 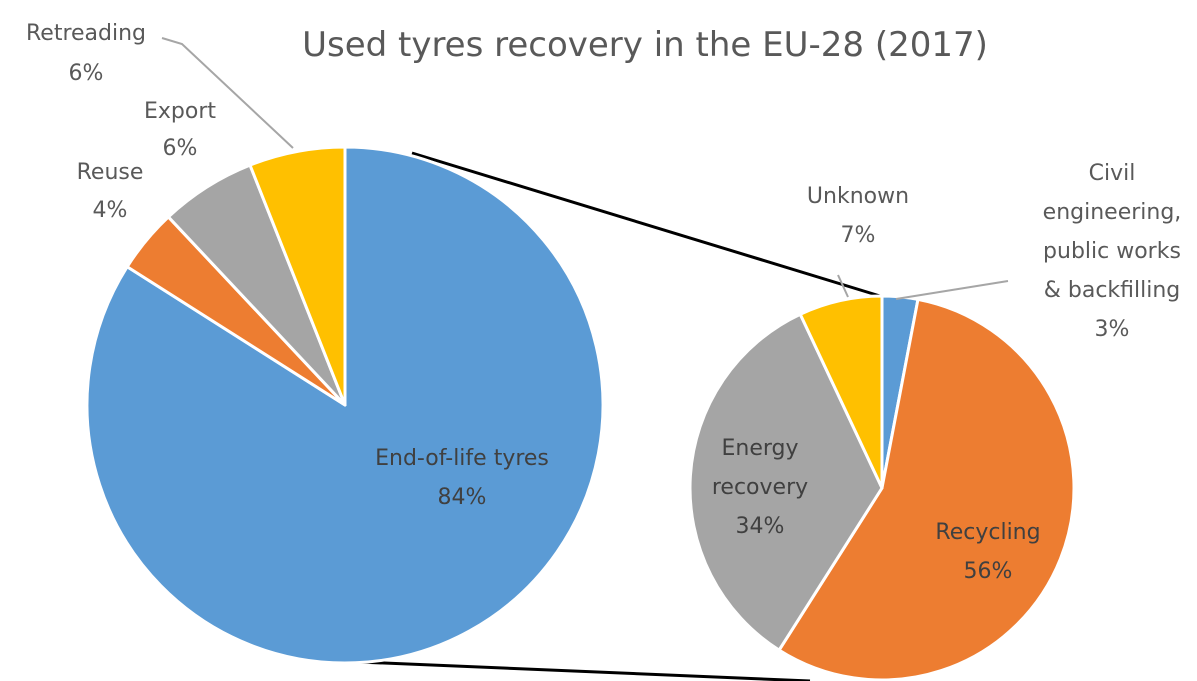 What do you see at coordinates (759, 448) in the screenshot?
I see `slice-label-energy-recovery-line1: Energy` at bounding box center [759, 448].